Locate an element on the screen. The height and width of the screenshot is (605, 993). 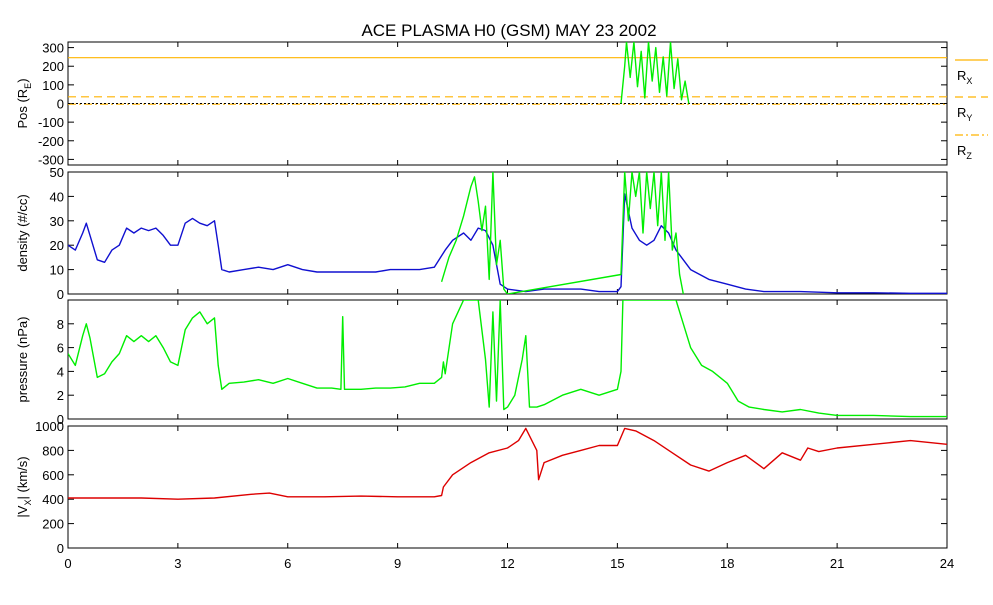
y-tick-label: 2 is located at coordinates (60, 395).